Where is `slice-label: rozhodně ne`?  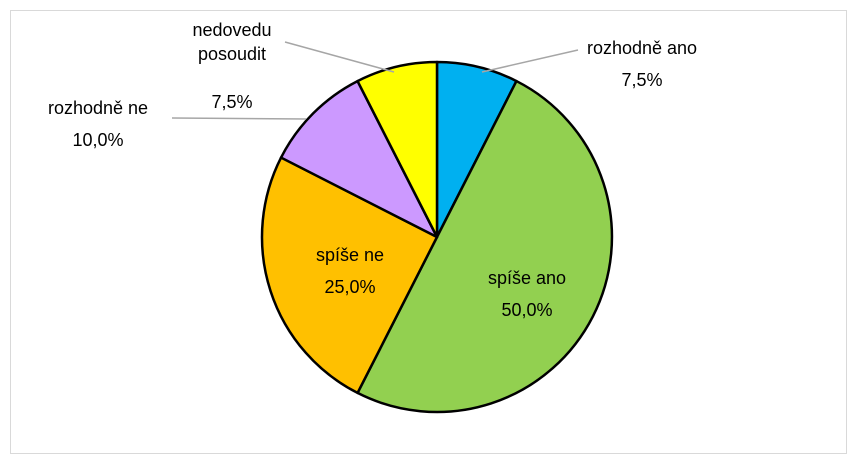
slice-label: rozhodně ne is located at coordinates (98, 108).